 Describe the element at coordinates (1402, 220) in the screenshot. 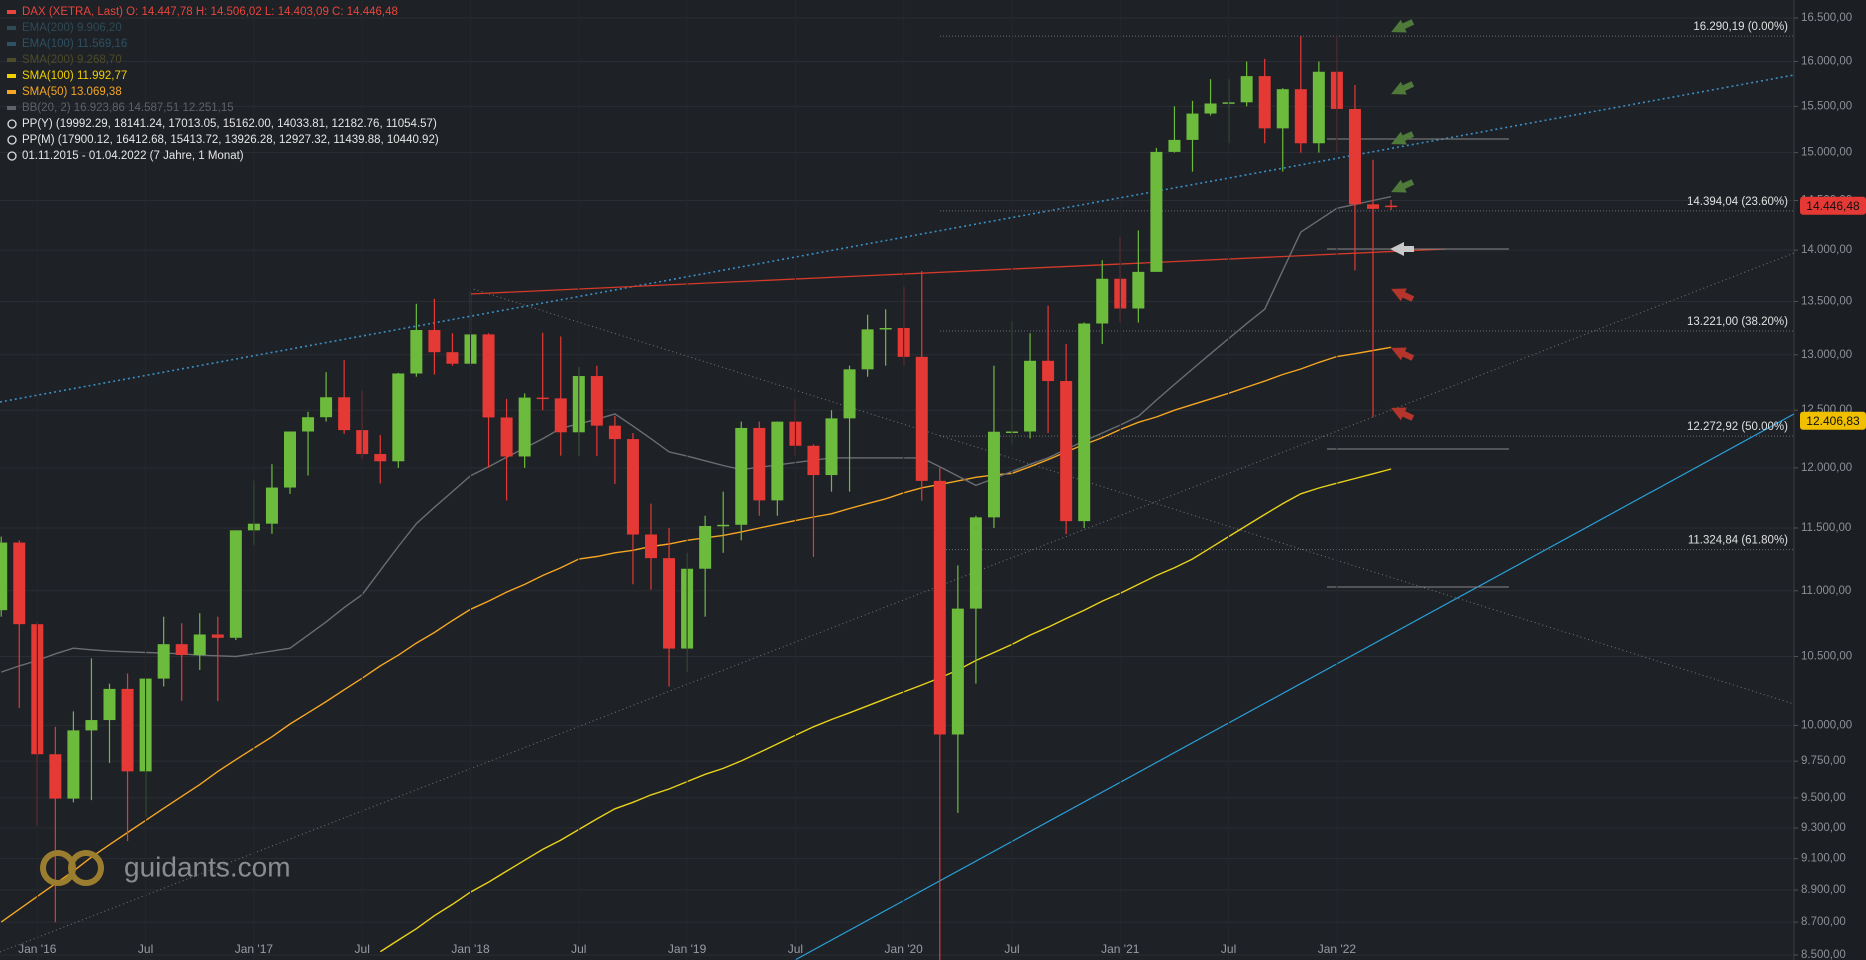

I see `signal-arrows` at that location.